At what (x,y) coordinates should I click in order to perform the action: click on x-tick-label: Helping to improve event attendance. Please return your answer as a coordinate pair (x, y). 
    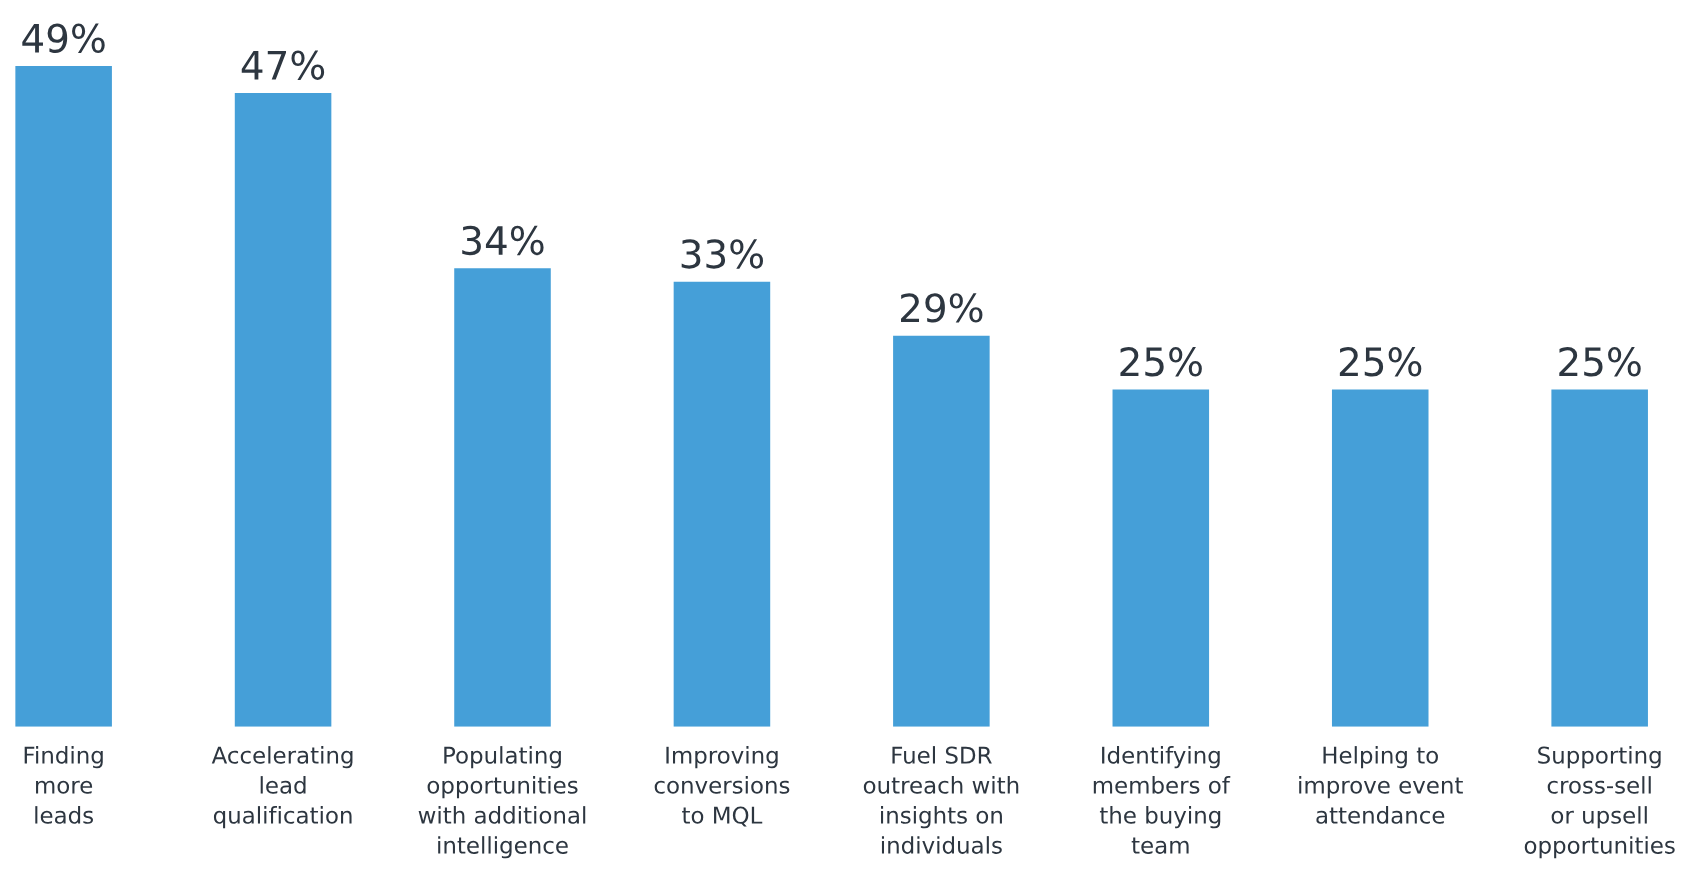
    Looking at the image, I should click on (1381, 785).